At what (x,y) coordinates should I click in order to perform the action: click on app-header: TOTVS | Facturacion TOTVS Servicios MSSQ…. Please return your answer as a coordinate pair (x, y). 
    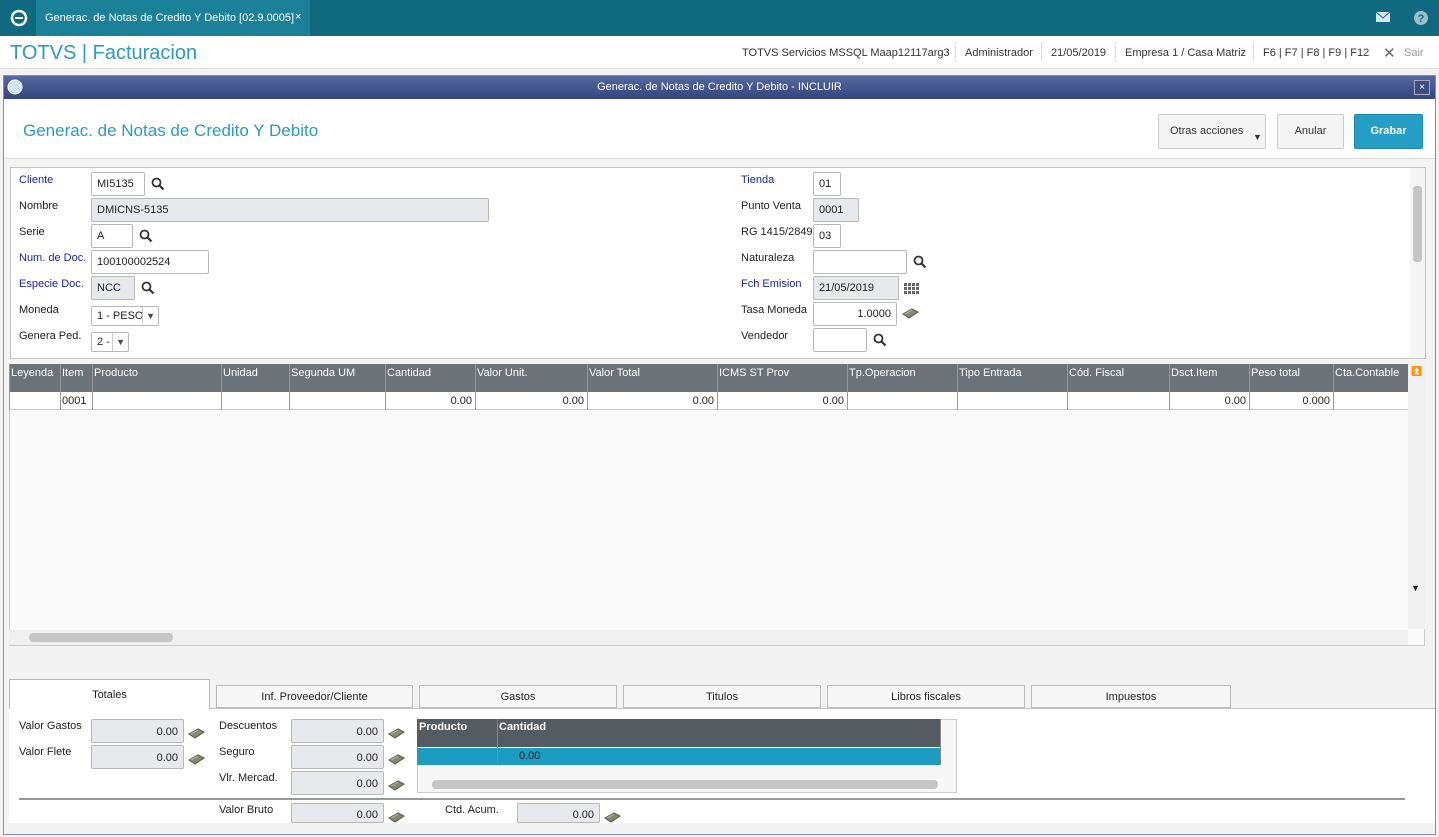
    Looking at the image, I should click on (719, 52).